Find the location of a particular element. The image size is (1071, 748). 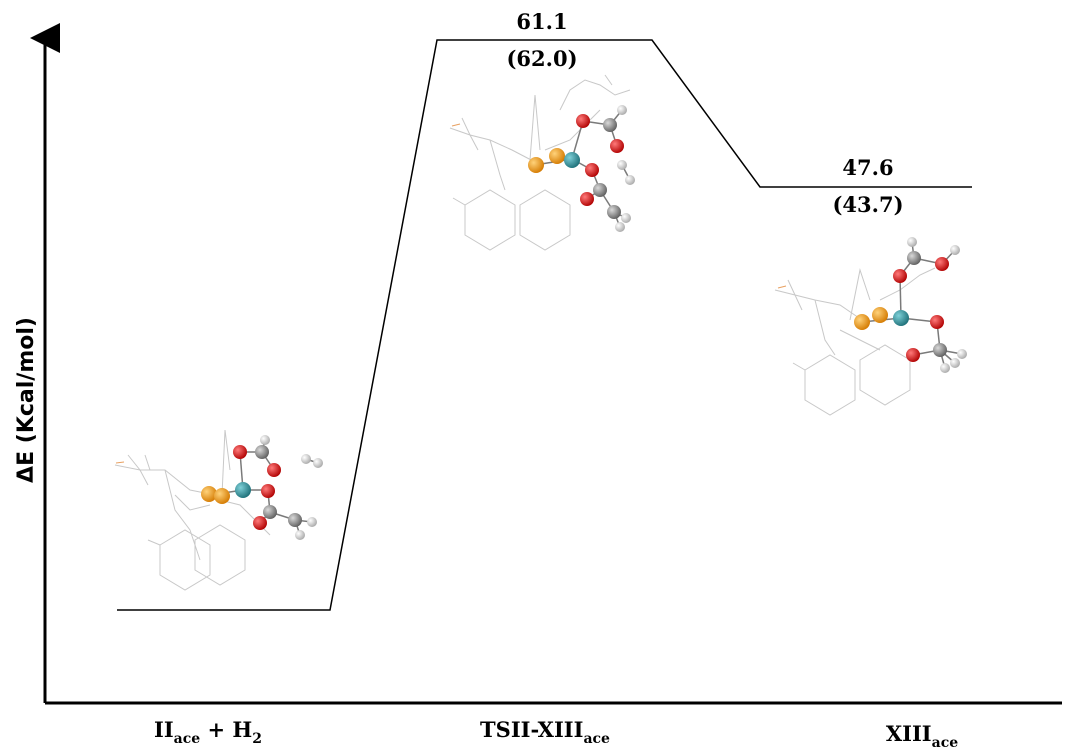

product-energy-value: 47.6 is located at coordinates (867, 167).